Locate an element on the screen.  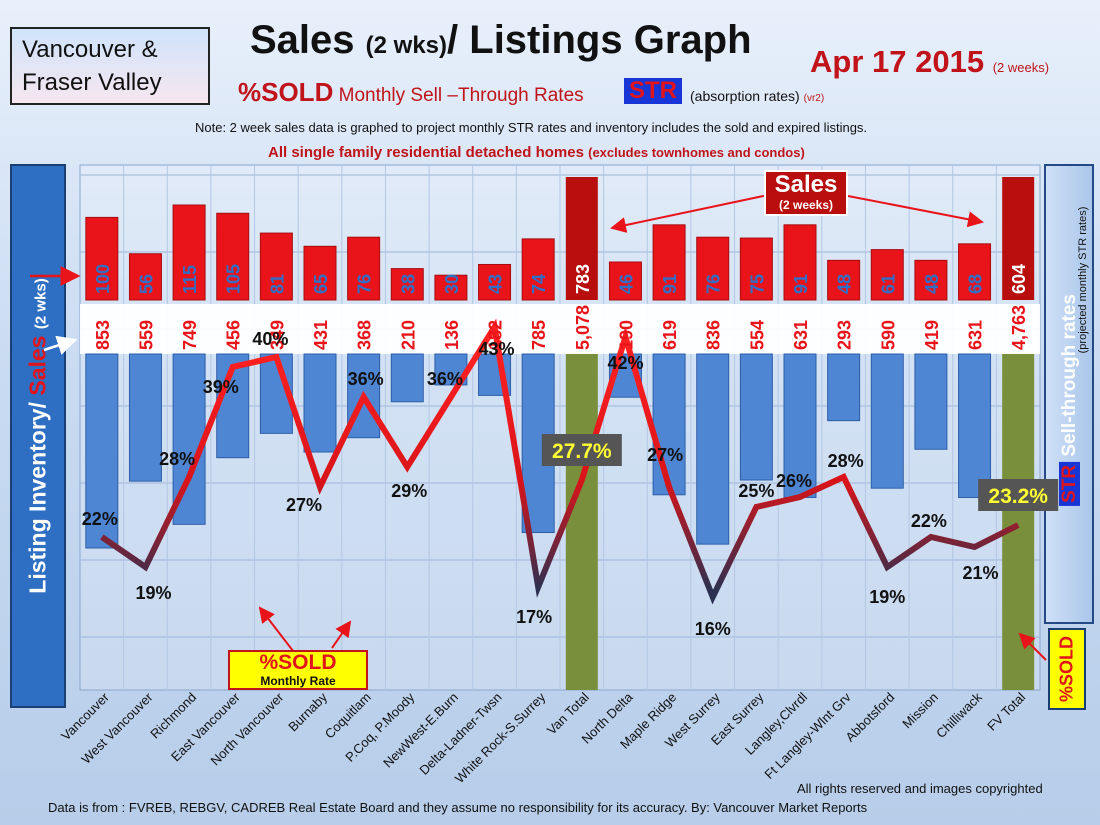
sales-value-van-total: 783 is located at coordinates (583, 279).